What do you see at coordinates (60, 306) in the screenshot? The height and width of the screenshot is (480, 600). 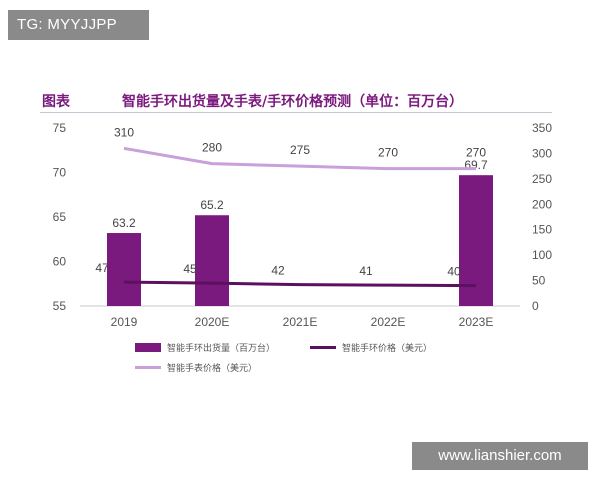 I see `left-axis-tick-label: 55` at bounding box center [60, 306].